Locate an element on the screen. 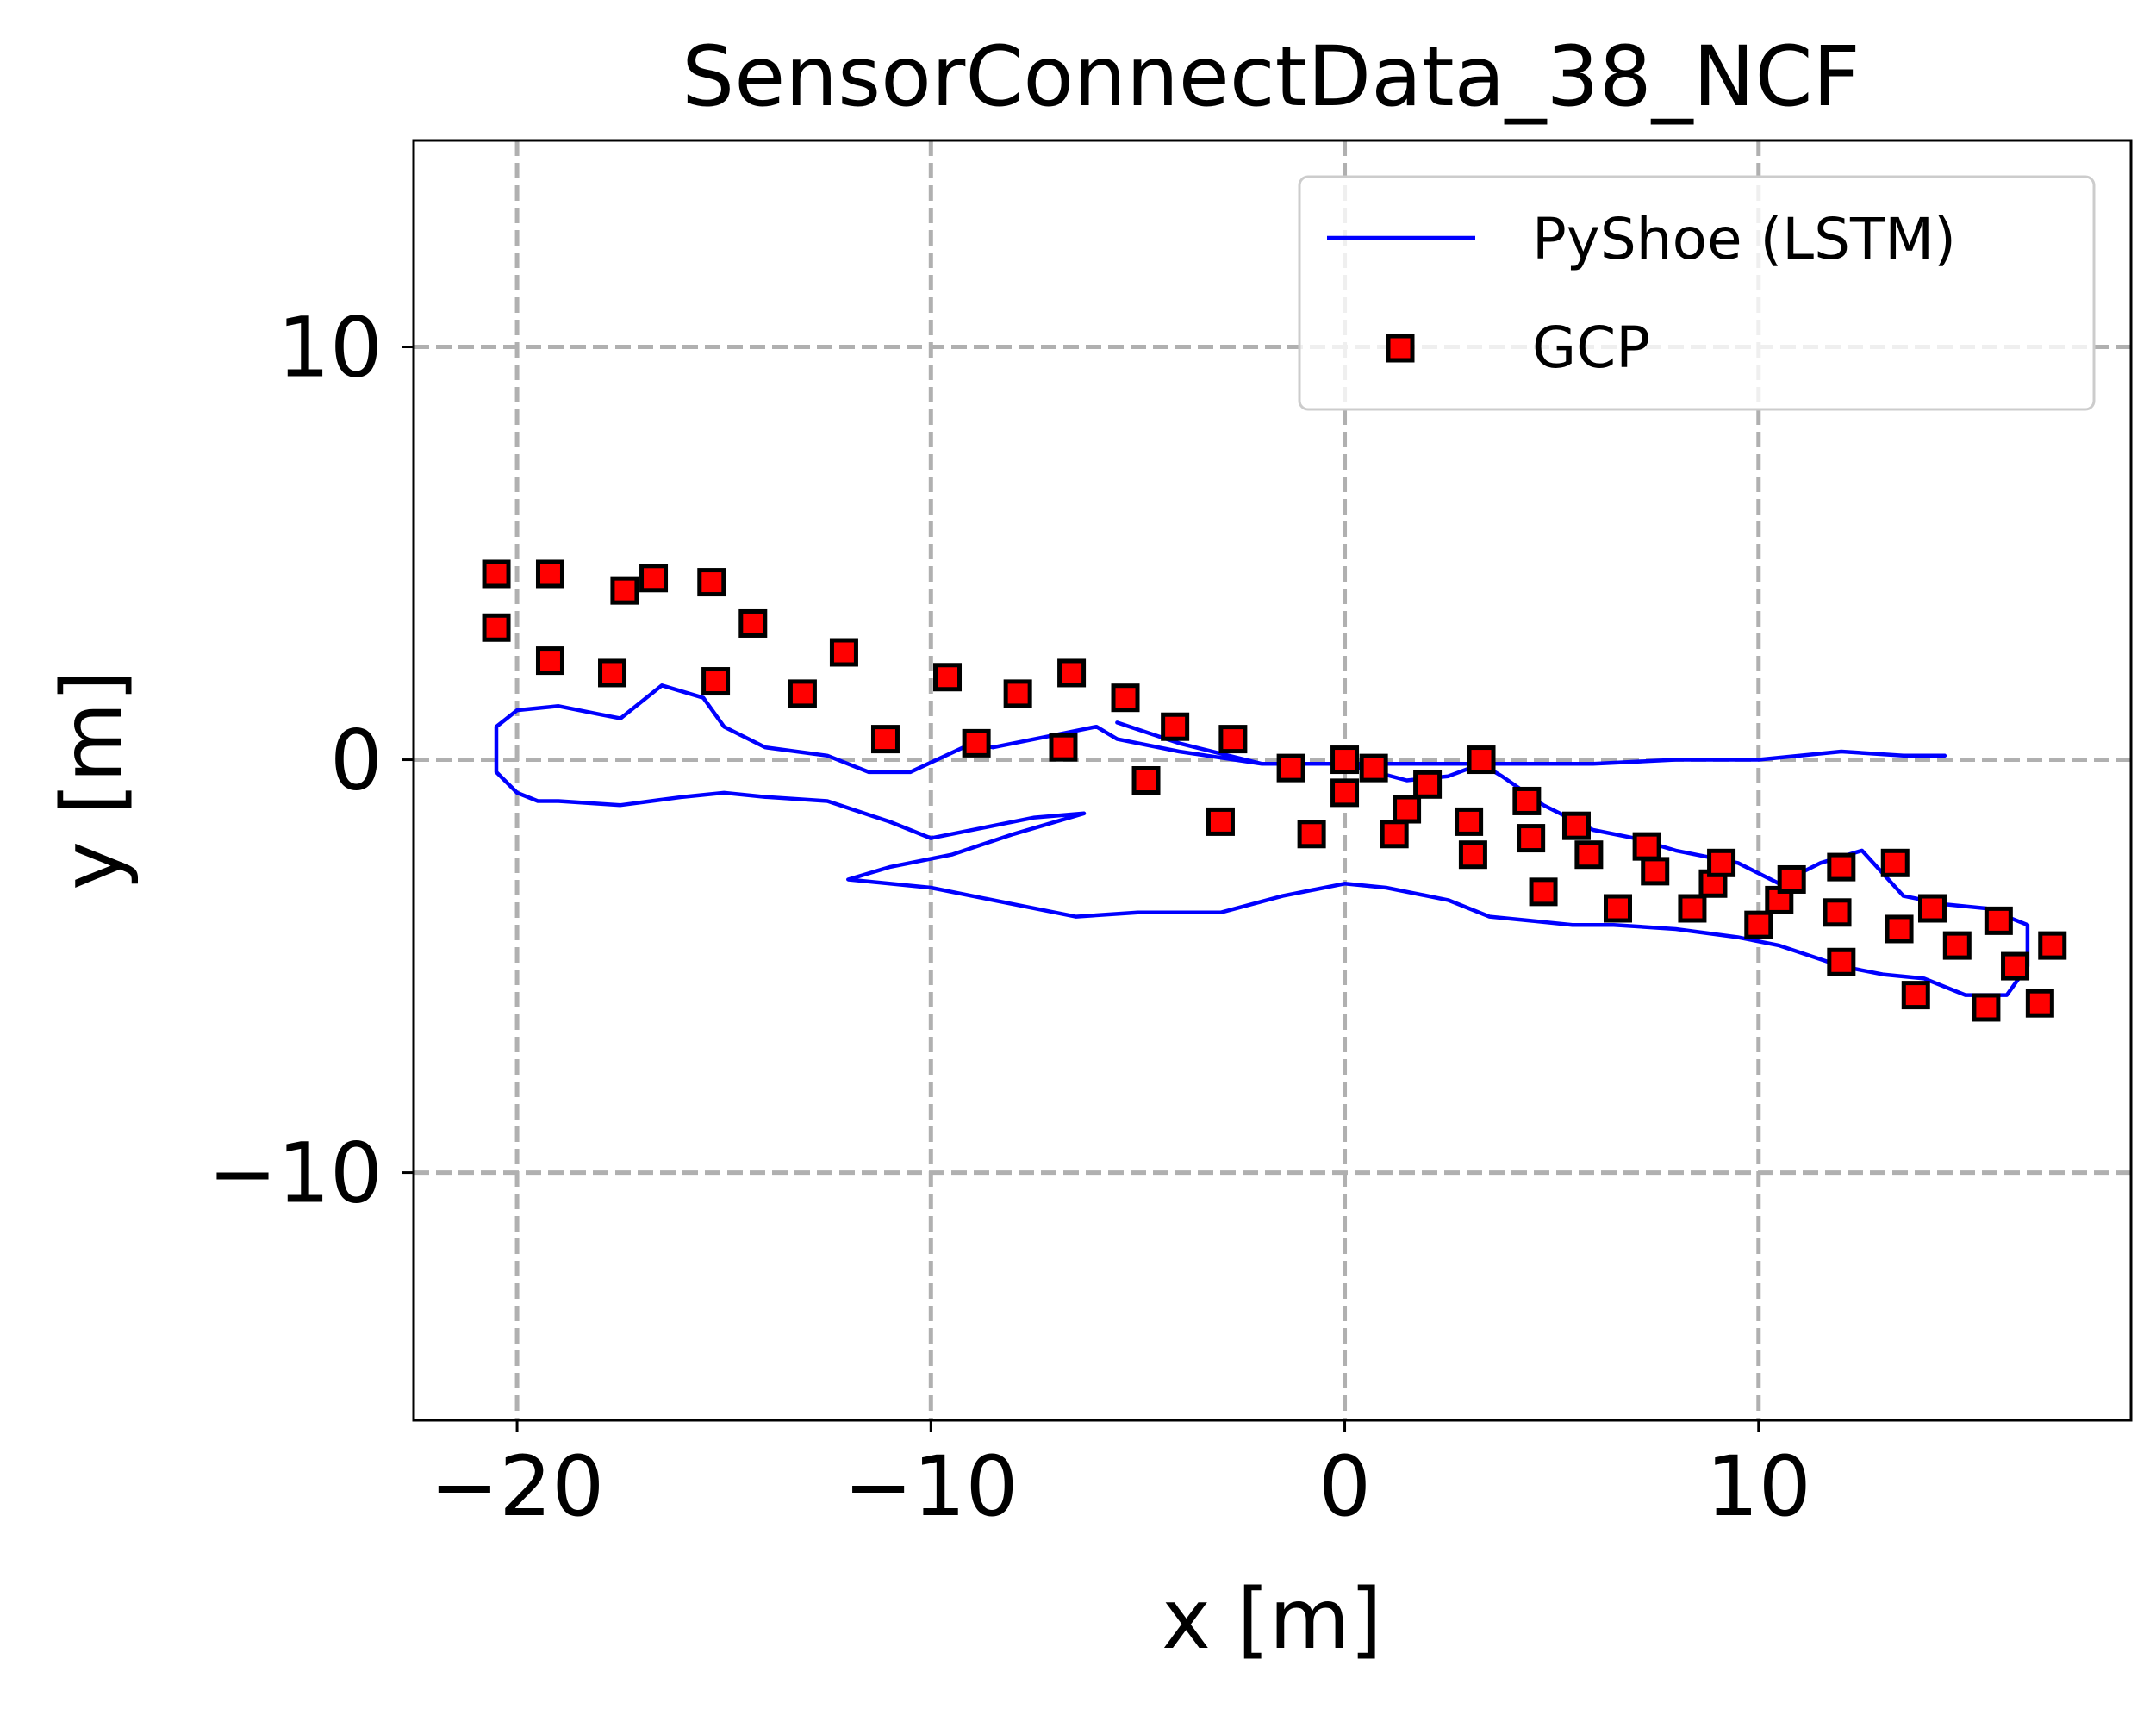  legend: PyShoe (LSTM) GCP is located at coordinates (1697, 293).